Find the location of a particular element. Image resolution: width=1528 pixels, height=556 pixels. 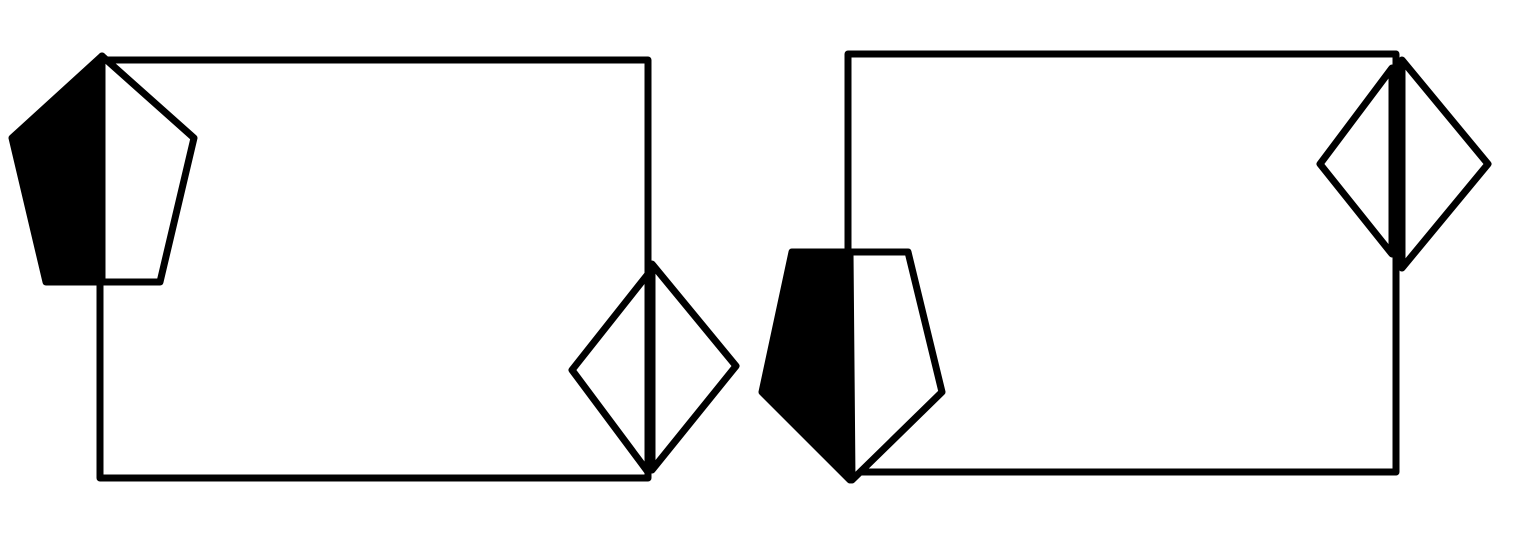

left-pentagon-black-half is located at coordinates (57, 169).